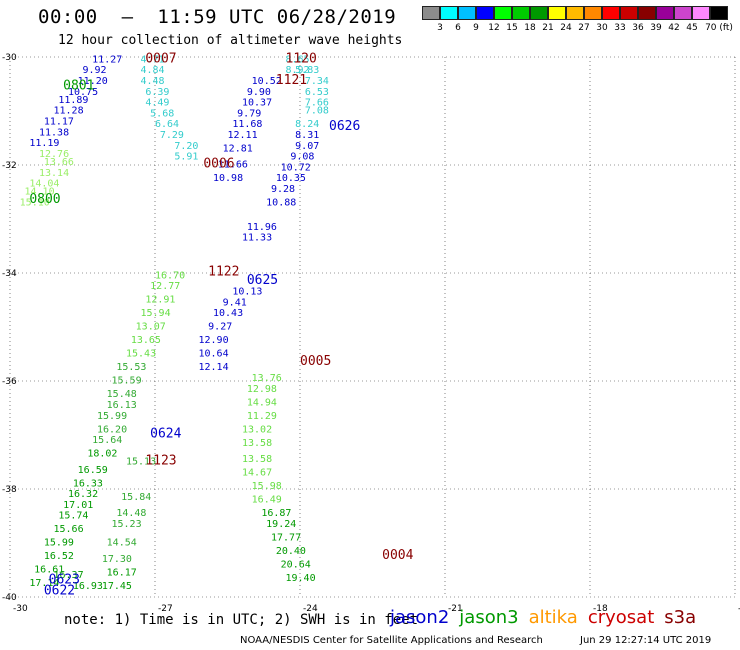 This screenshot has width=740, height=650. Describe the element at coordinates (141, 462) in the screenshot. I see `wave-height-value: 15.13` at that location.